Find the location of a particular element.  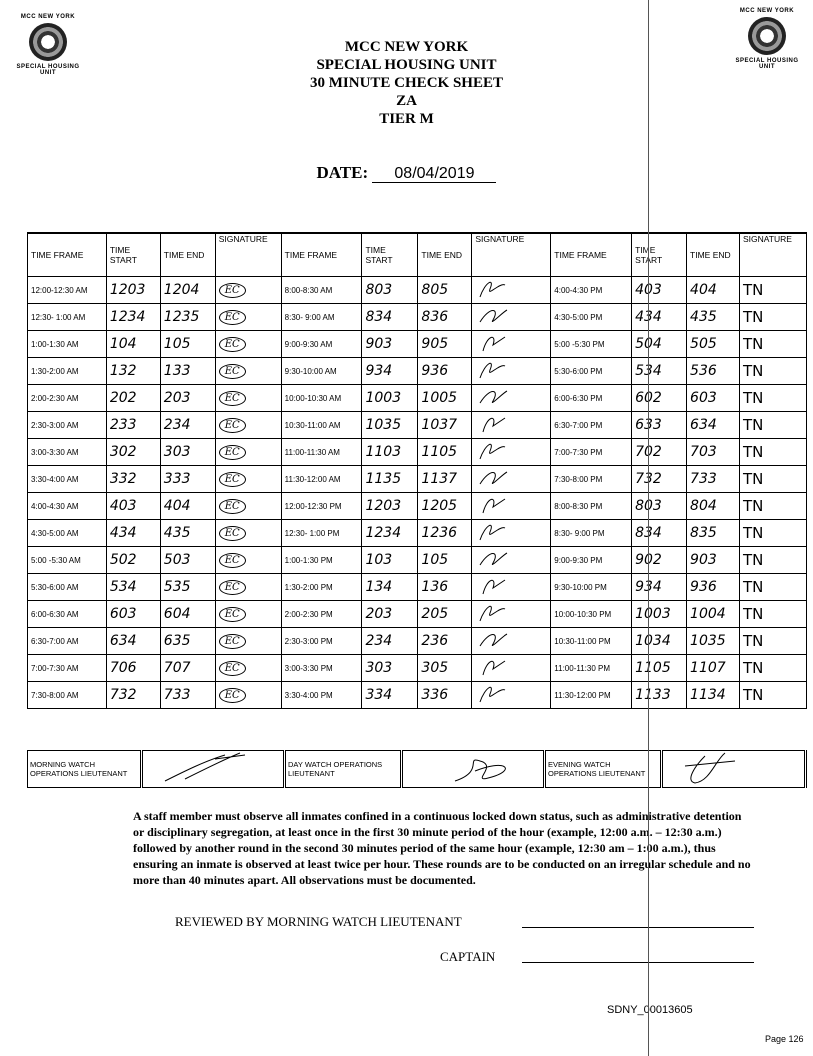

column-header: TIME FRAME is located at coordinates (321, 254).